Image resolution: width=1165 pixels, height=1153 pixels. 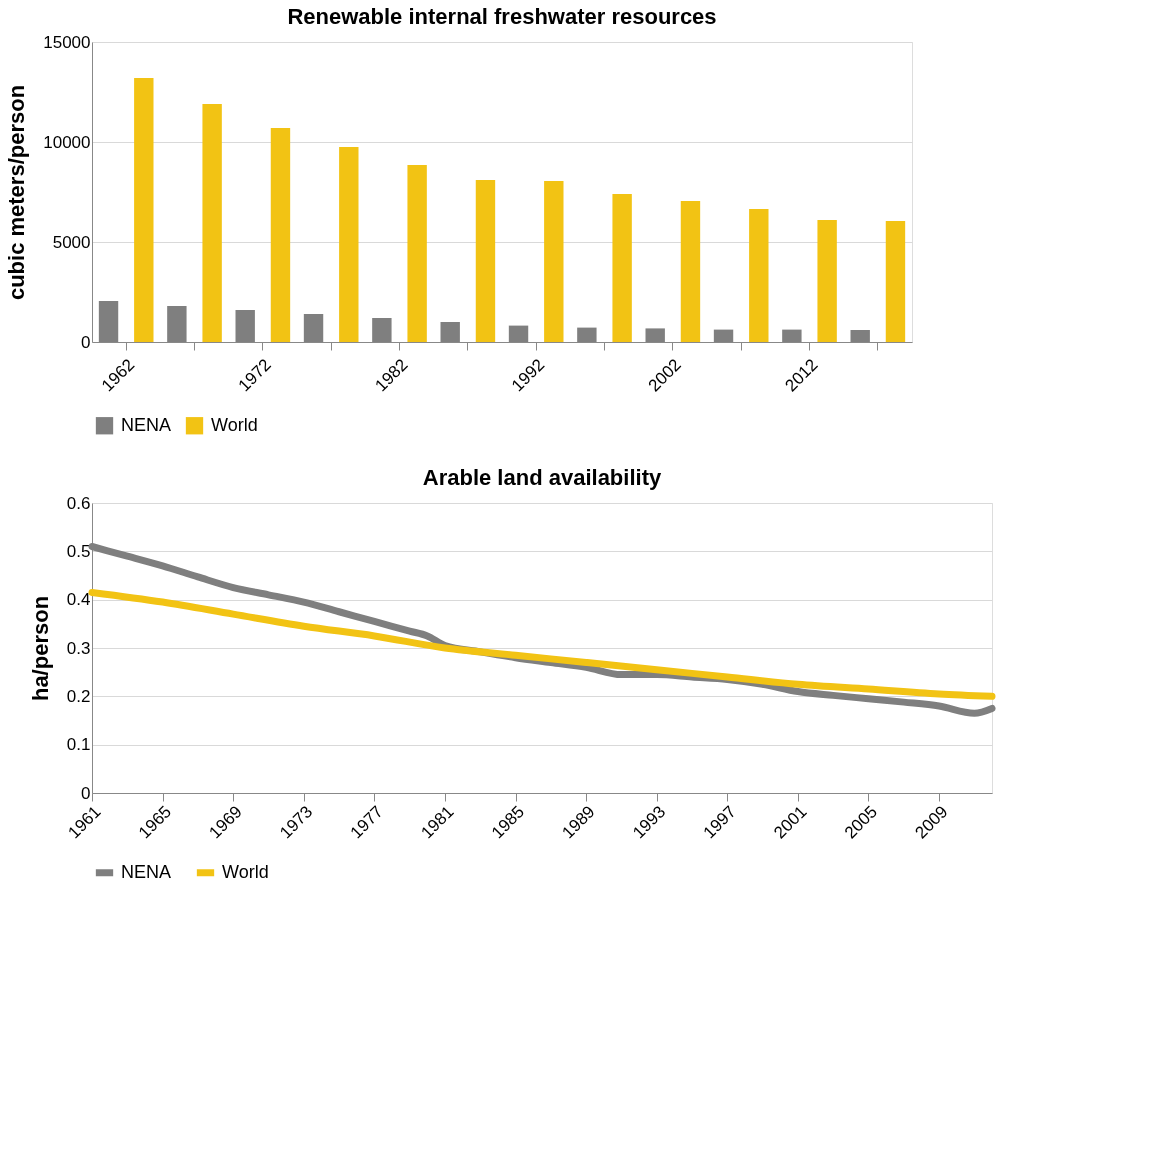 What do you see at coordinates (78, 648) in the screenshot?
I see `y-tick-label: 0.3` at bounding box center [78, 648].